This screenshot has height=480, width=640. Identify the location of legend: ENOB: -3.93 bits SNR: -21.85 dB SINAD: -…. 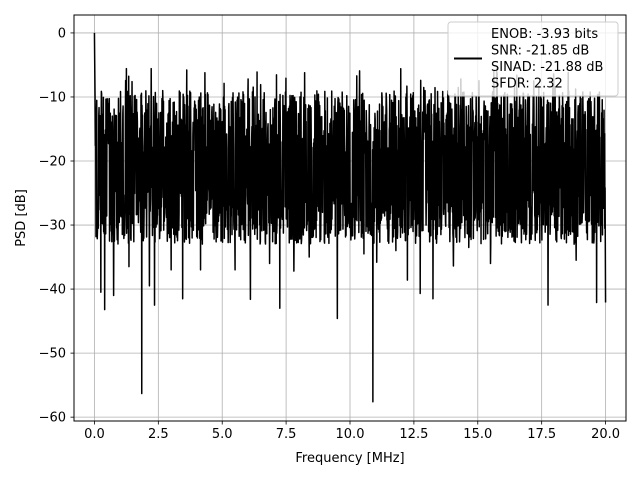
(533, 59).